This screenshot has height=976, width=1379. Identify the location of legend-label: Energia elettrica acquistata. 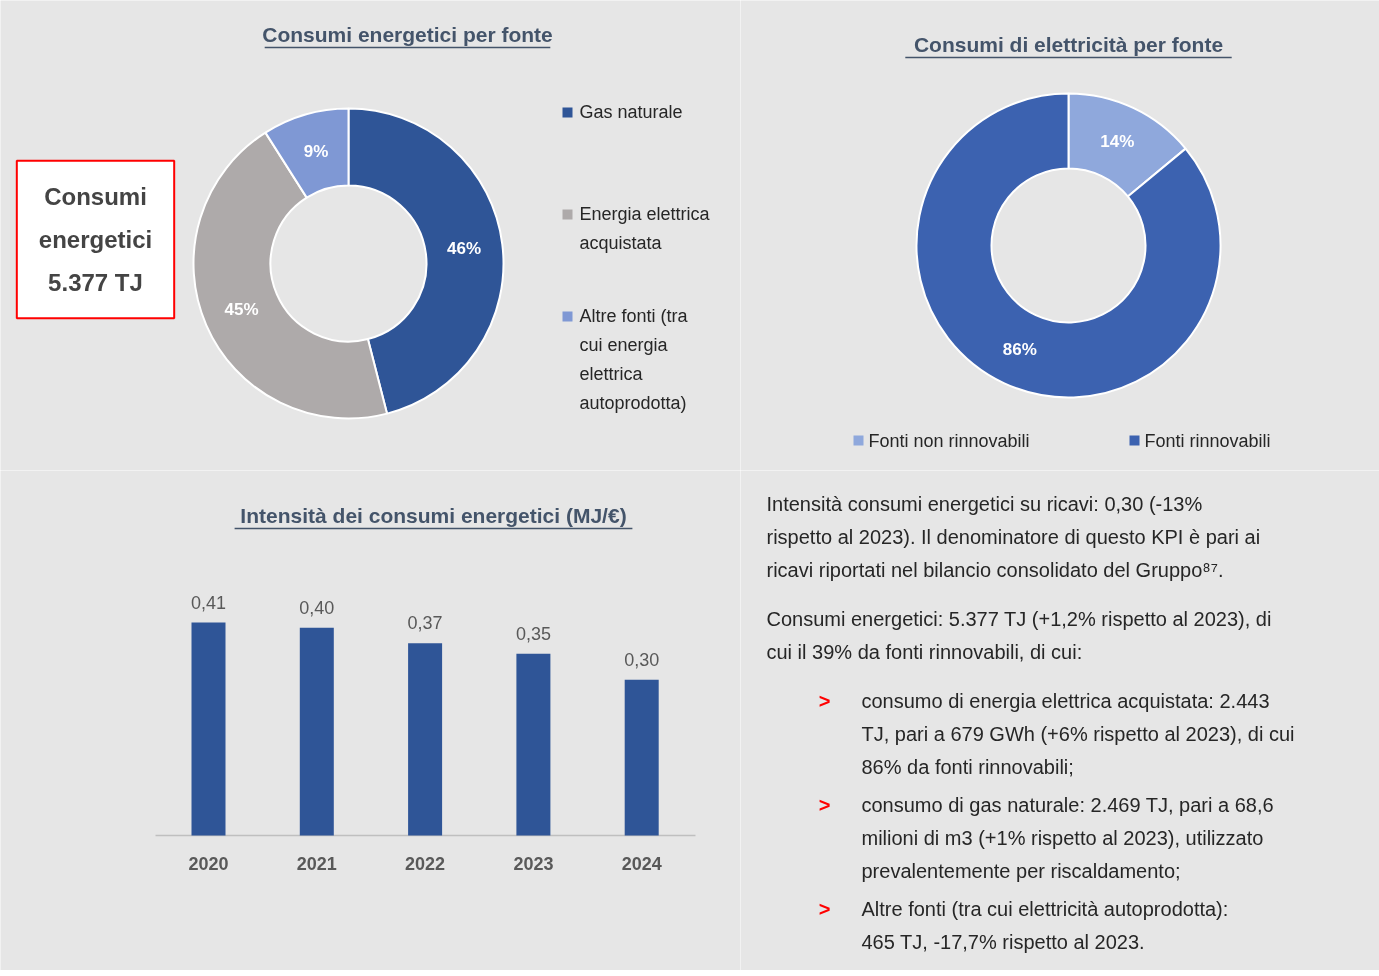
(645, 228).